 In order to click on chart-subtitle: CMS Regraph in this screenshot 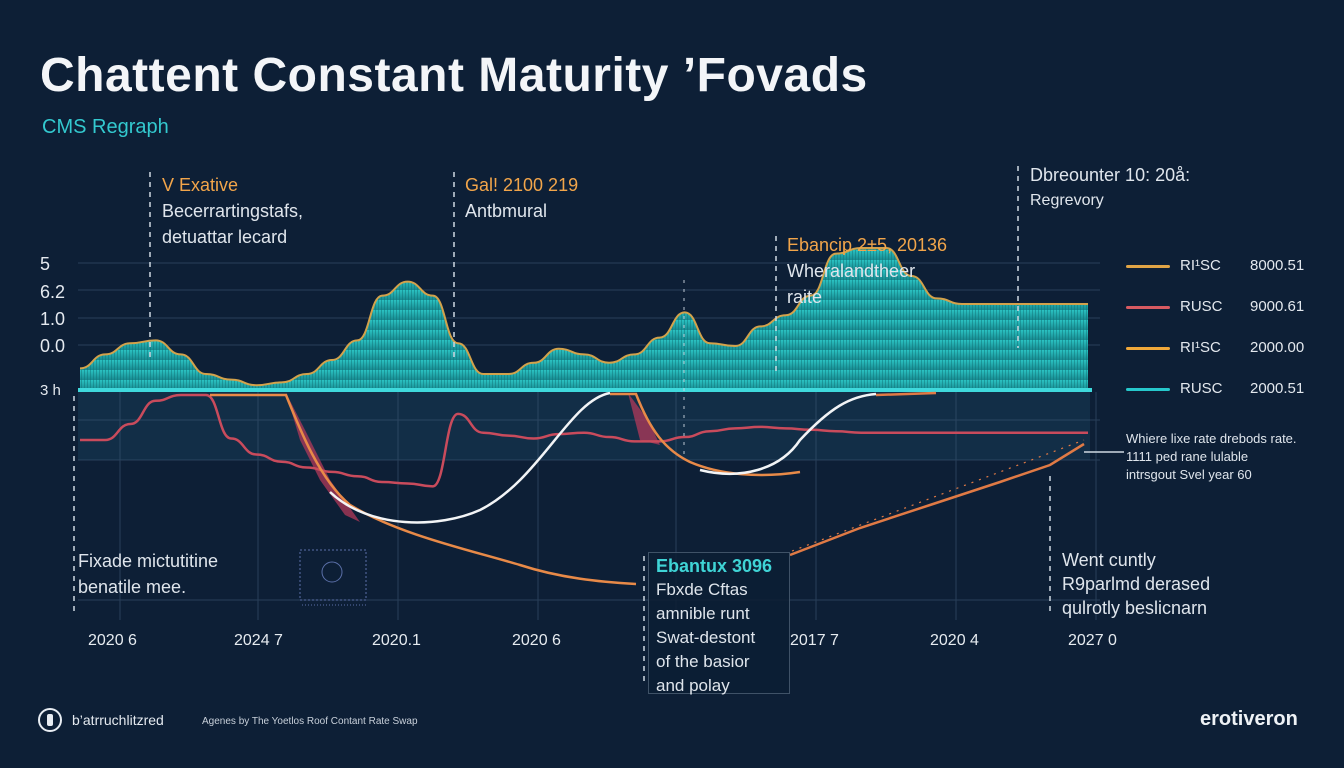, I will do `click(105, 127)`.